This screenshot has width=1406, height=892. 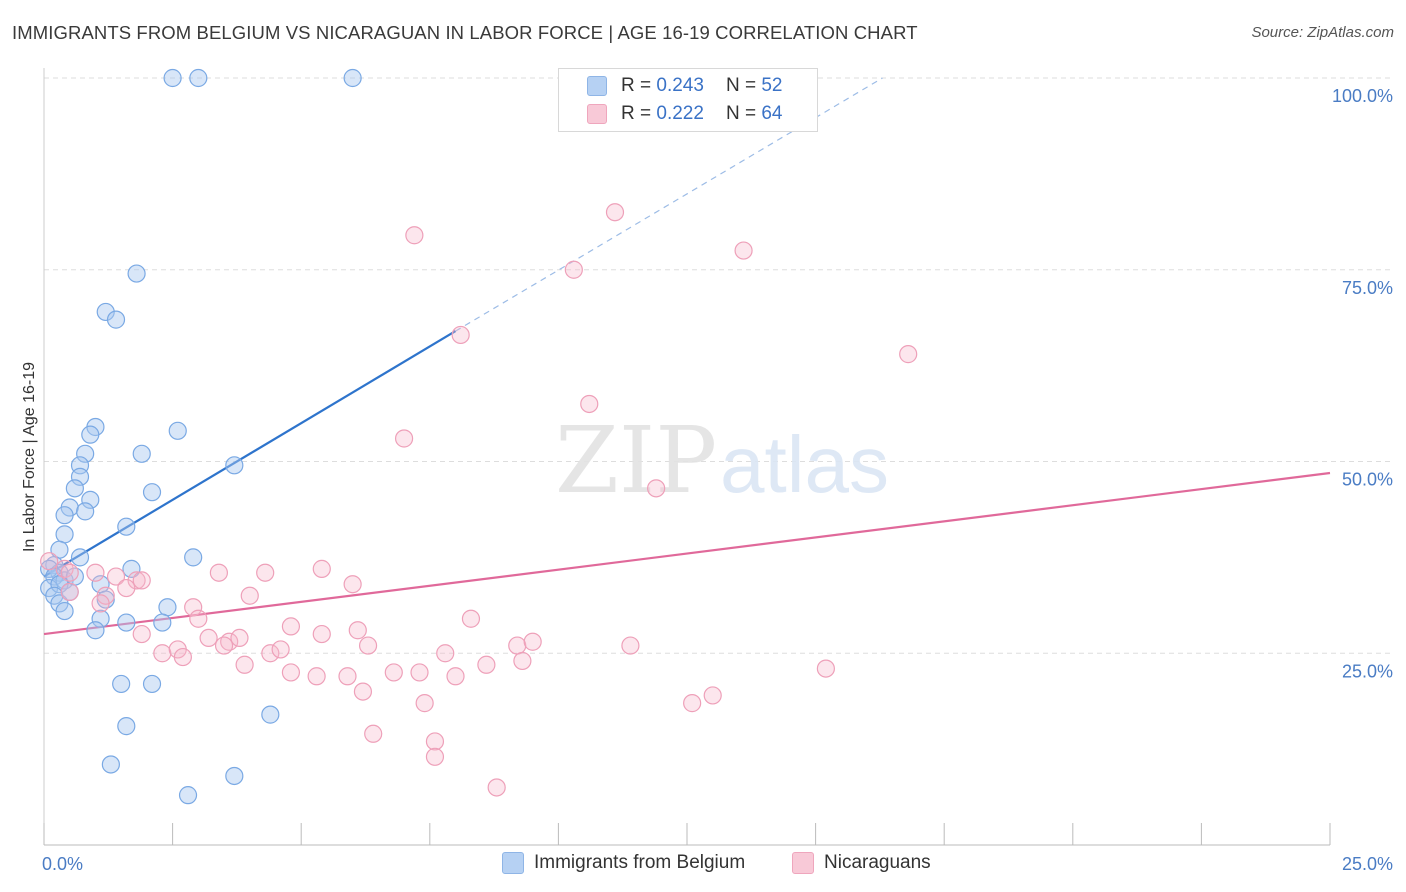 What do you see at coordinates (680, 85) in the screenshot?
I see `legend-r-value-belgium: 0.243` at bounding box center [680, 85].